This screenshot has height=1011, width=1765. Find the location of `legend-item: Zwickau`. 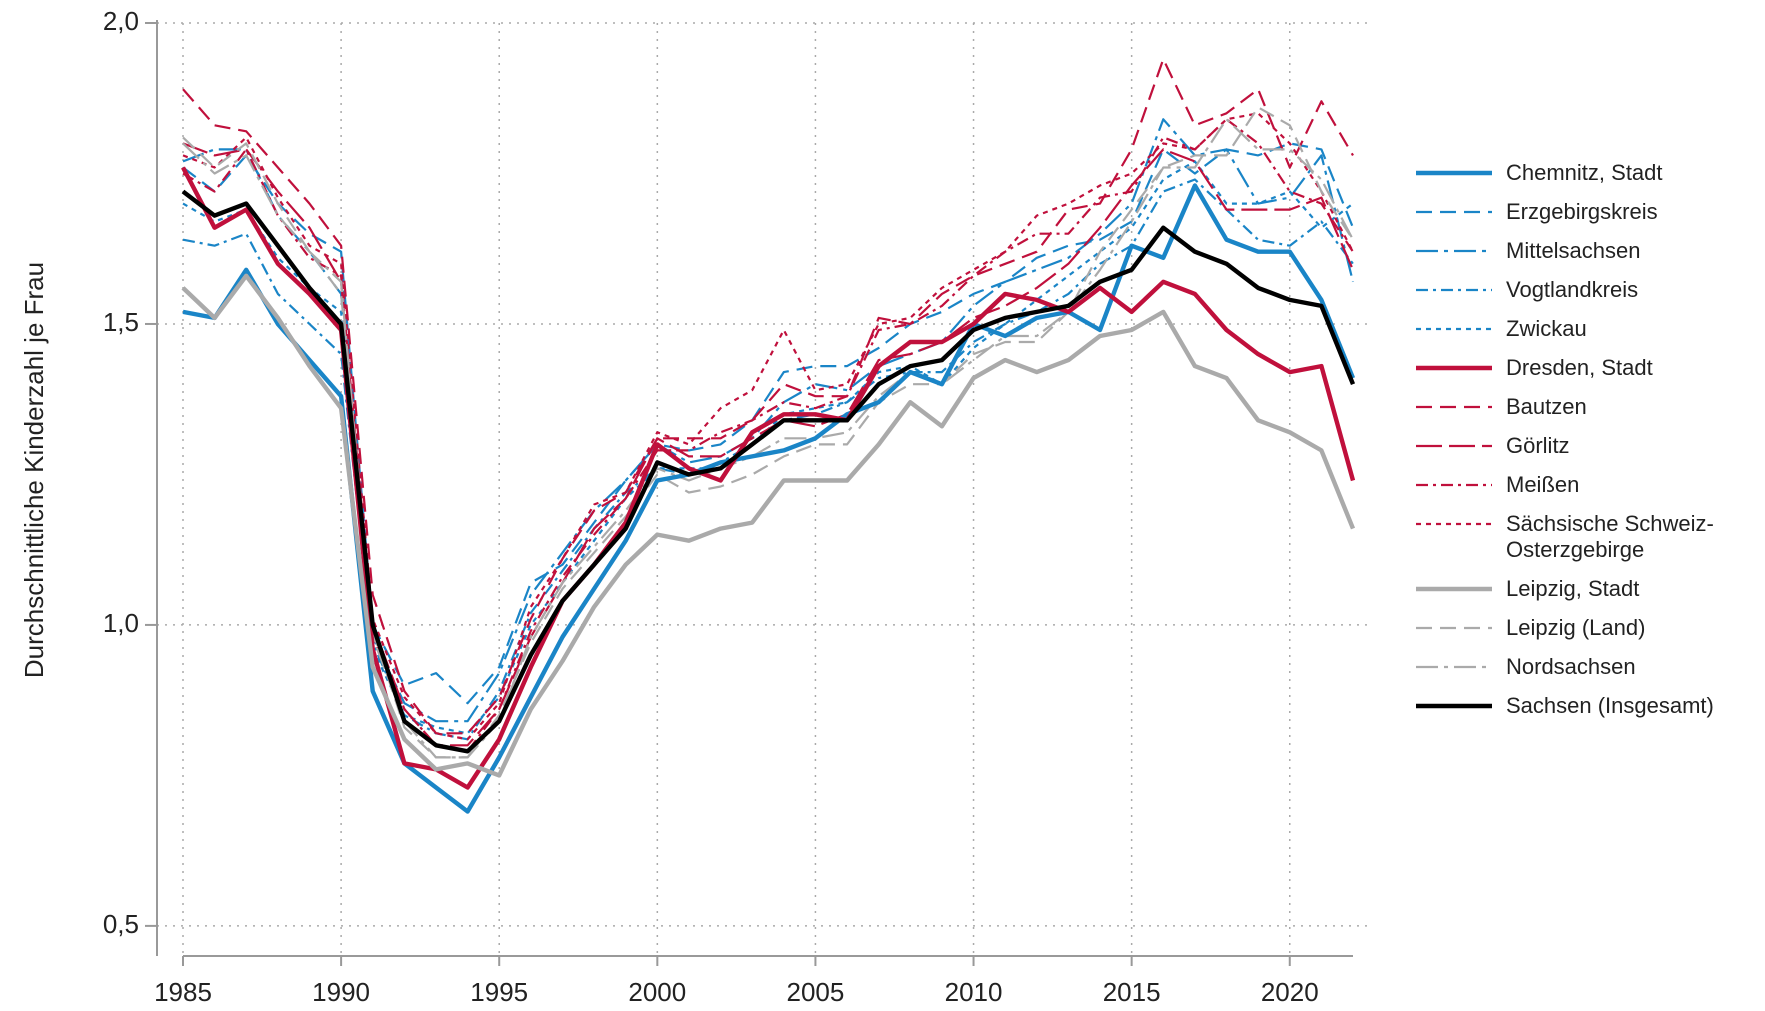

legend-item: Zwickau is located at coordinates (1589, 329).